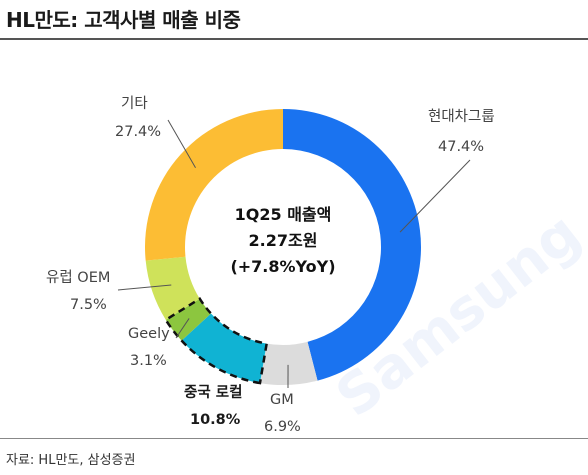  What do you see at coordinates (288, 363) in the screenshot?
I see `slice-gm` at bounding box center [288, 363].